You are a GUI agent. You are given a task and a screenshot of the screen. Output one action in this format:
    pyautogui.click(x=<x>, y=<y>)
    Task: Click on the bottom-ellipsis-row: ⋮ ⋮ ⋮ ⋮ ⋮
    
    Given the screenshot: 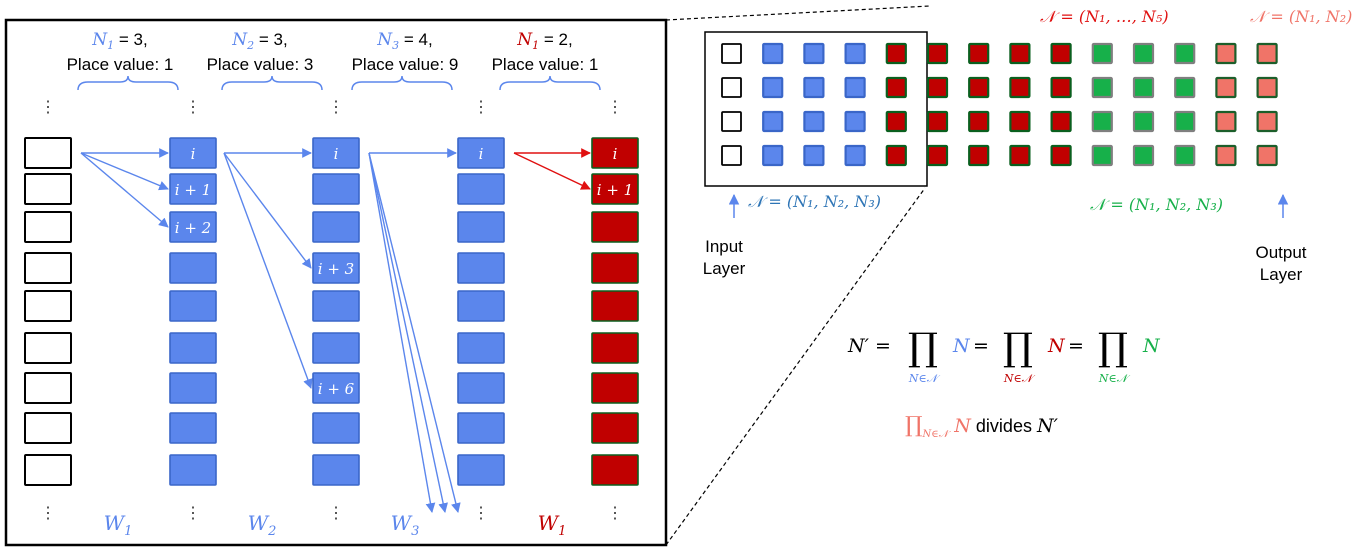 What is the action you would take?
    pyautogui.click(x=331, y=513)
    